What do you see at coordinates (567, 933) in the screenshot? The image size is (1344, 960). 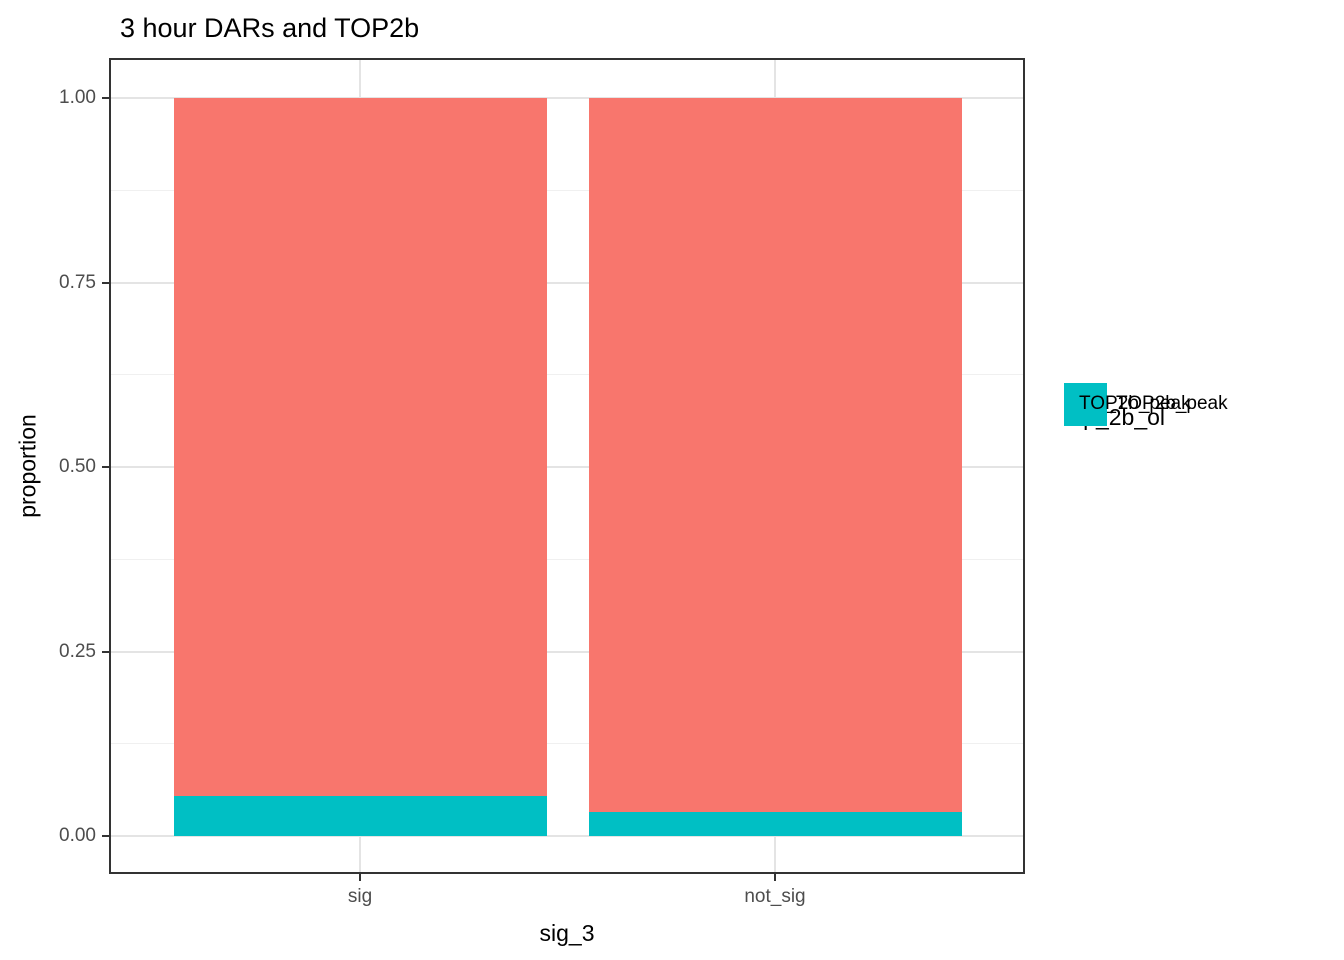 I see `x-axis-title: sig_3` at bounding box center [567, 933].